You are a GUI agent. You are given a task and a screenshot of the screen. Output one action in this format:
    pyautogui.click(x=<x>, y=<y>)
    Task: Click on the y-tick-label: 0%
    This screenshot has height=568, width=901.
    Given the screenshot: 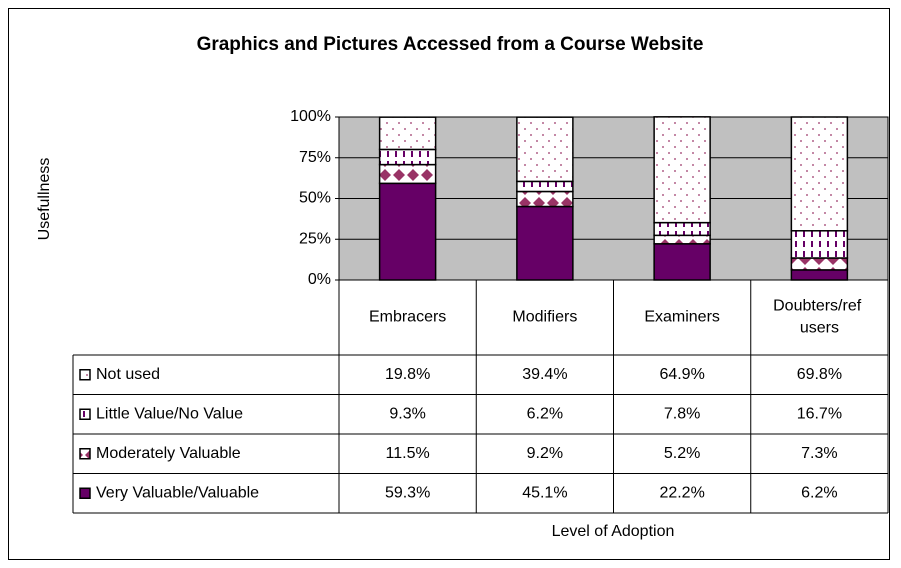 What is the action you would take?
    pyautogui.click(x=319, y=279)
    